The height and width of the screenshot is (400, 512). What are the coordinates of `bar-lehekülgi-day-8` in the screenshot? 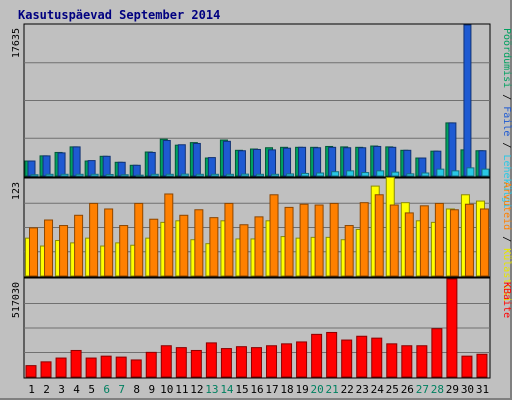 It's located at (139, 175).